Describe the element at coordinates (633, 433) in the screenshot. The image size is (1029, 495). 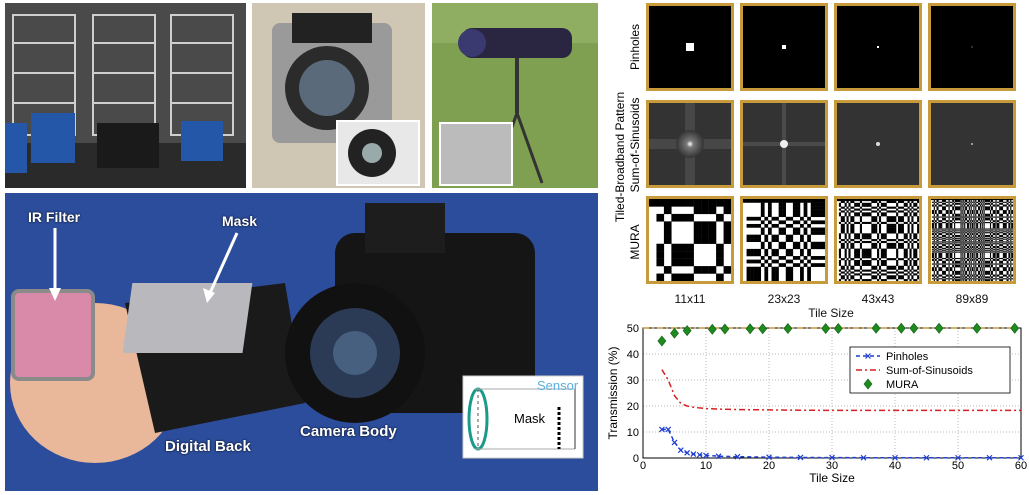
I see `y-tick-label: 10` at that location.